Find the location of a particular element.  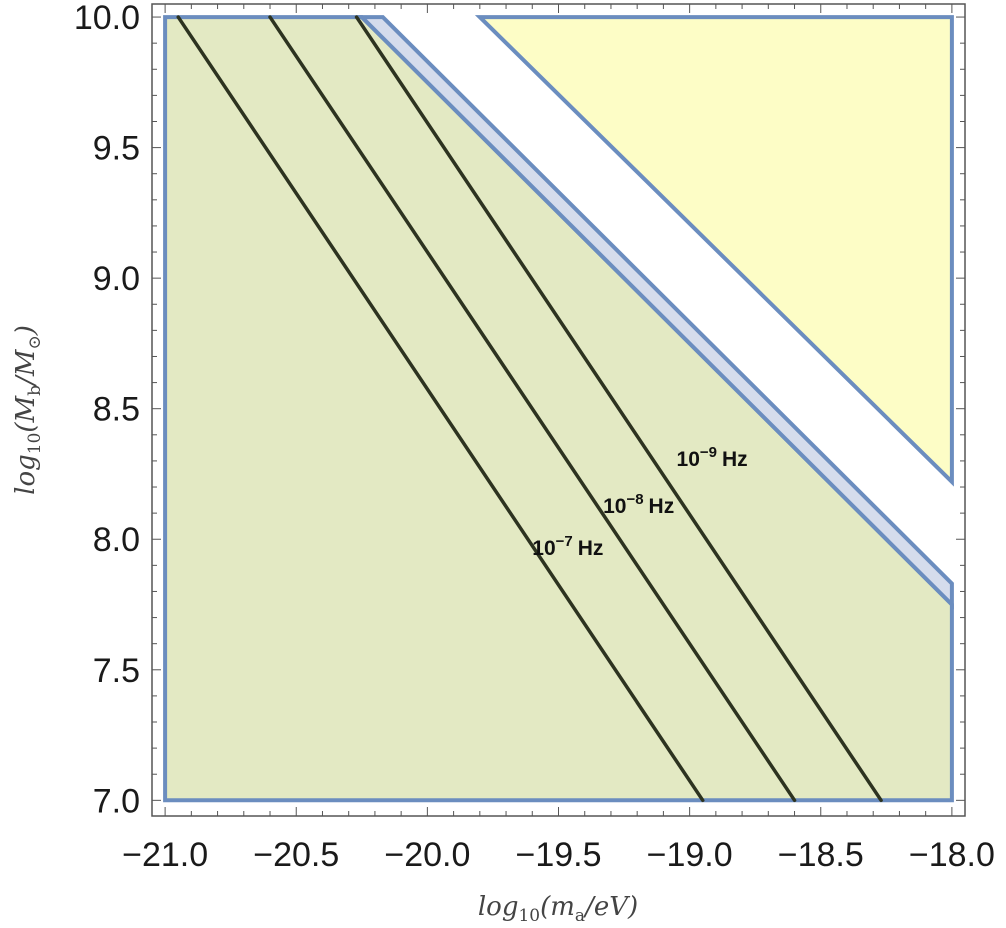

x-tick-label: −20.5 is located at coordinates (296, 855).